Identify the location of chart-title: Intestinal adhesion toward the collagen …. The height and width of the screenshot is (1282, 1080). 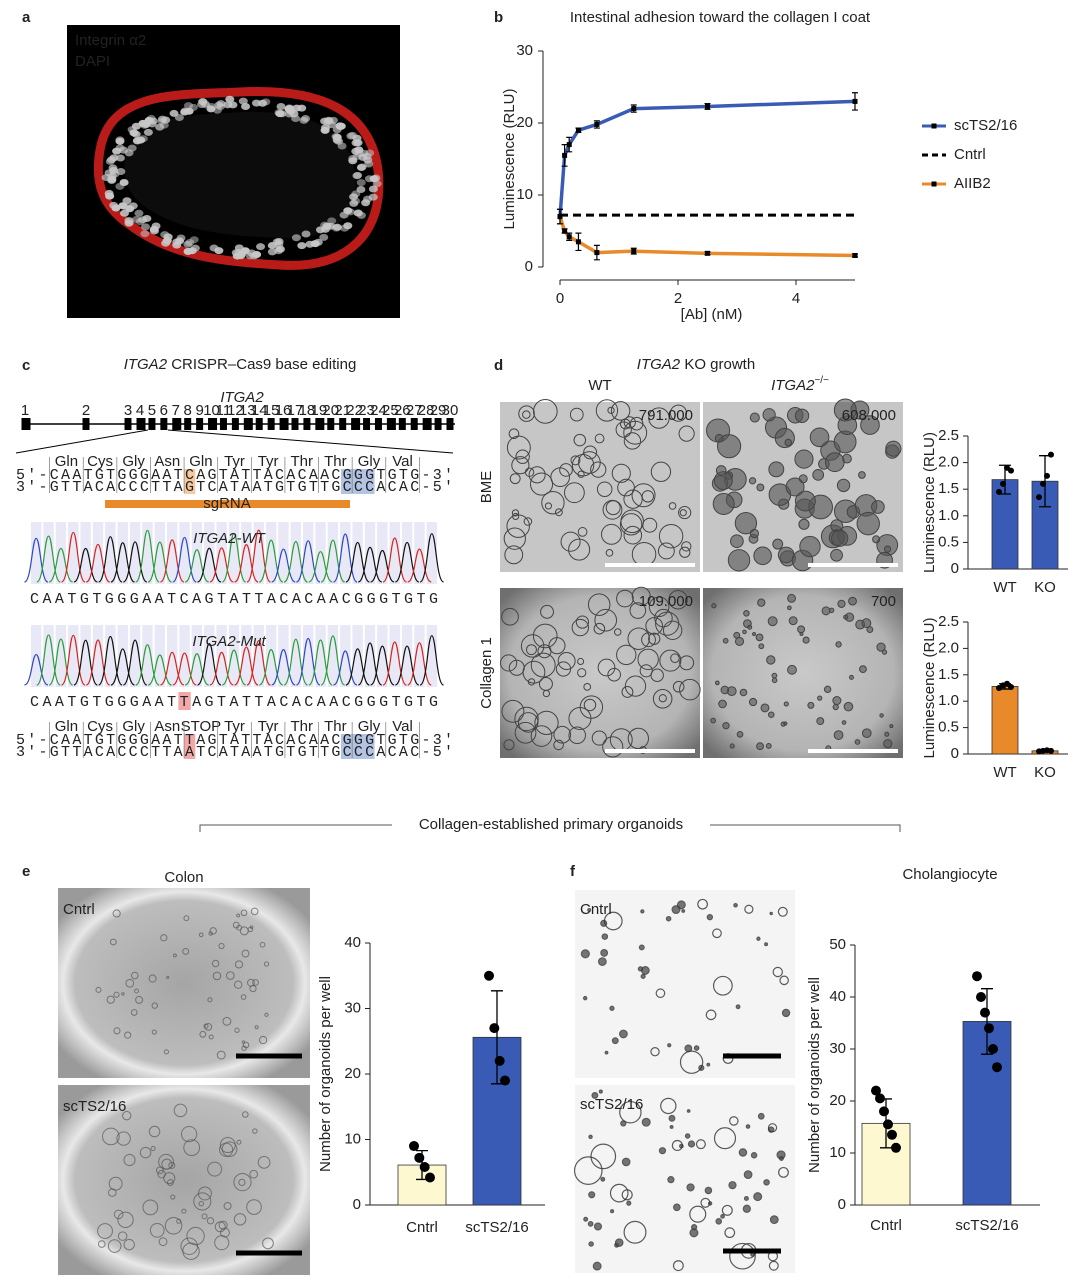
(720, 17).